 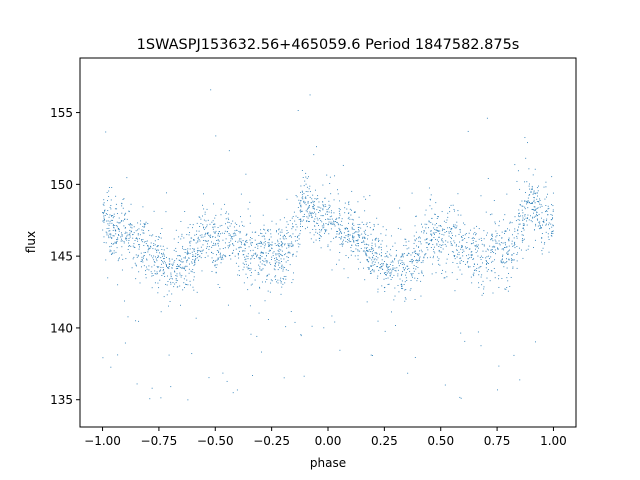 What do you see at coordinates (271, 441) in the screenshot?
I see `x-tick-label: −0.25` at bounding box center [271, 441].